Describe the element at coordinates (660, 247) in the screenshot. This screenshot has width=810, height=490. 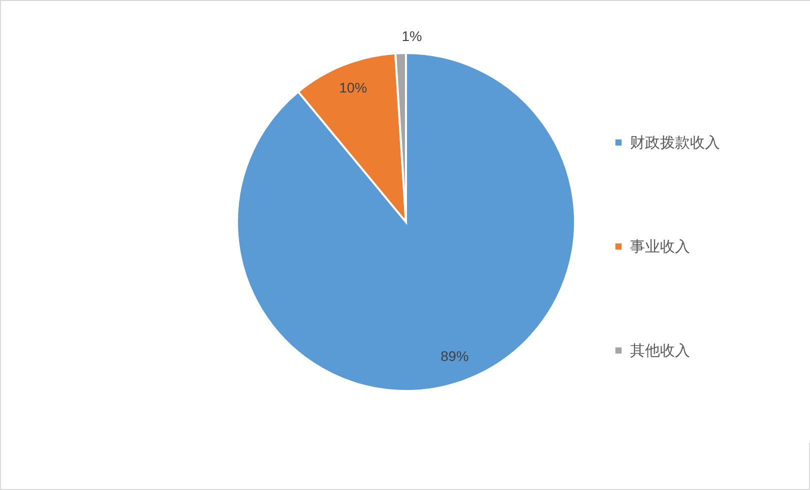
I see `legend-label: 事业收入` at that location.